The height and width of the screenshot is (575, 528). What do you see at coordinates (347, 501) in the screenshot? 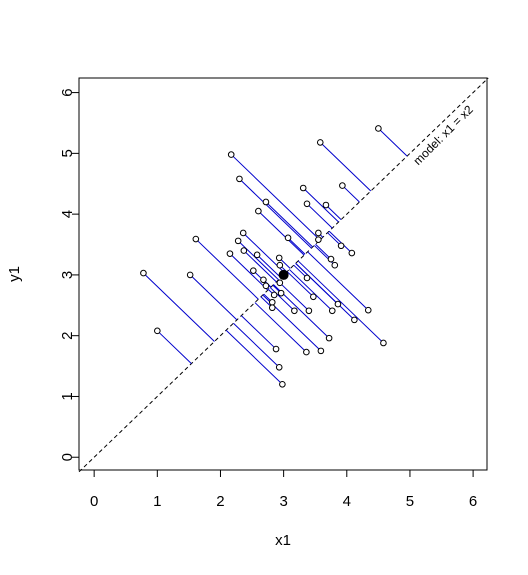
I see `x-tick-label: 4` at bounding box center [347, 501].